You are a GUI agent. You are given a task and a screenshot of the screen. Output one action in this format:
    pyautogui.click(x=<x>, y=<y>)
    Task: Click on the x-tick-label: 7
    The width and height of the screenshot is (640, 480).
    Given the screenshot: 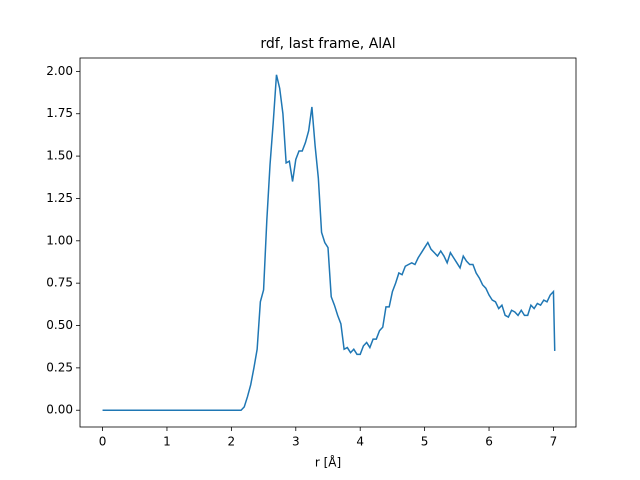 What is the action you would take?
    pyautogui.click(x=554, y=442)
    